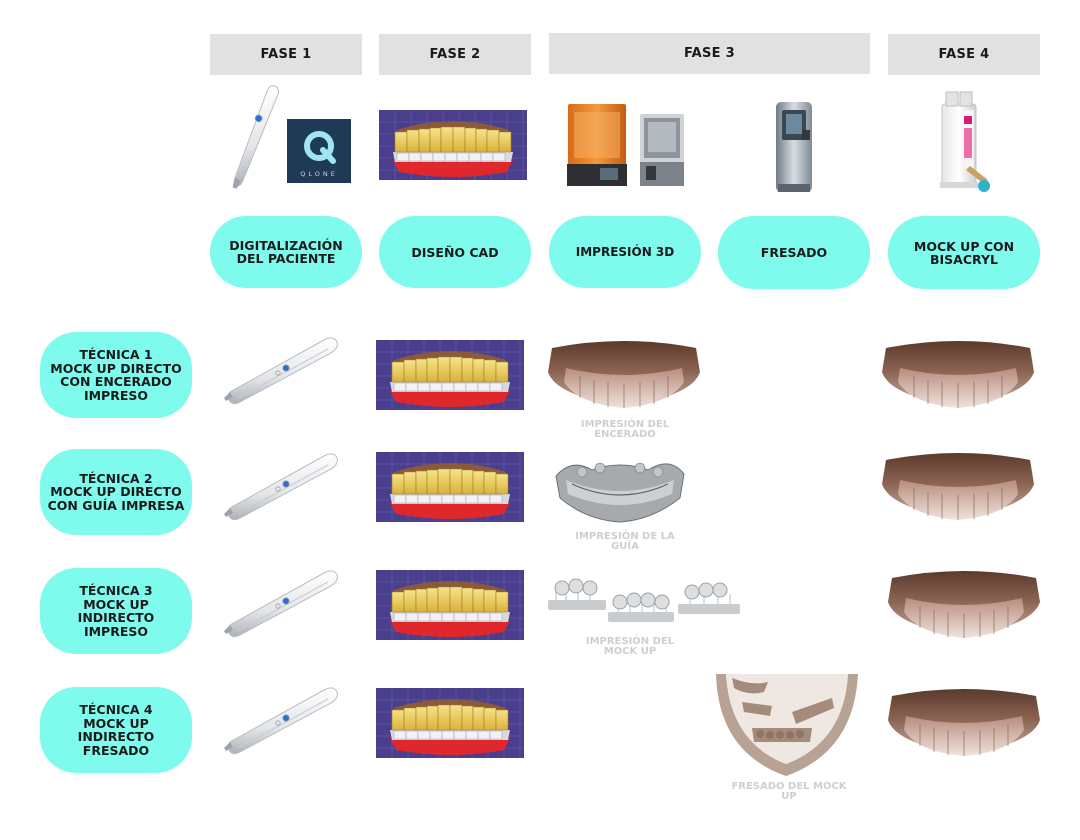 The height and width of the screenshot is (840, 1080). I want to click on bisacryl-cartridge-icon, so click(965, 141).